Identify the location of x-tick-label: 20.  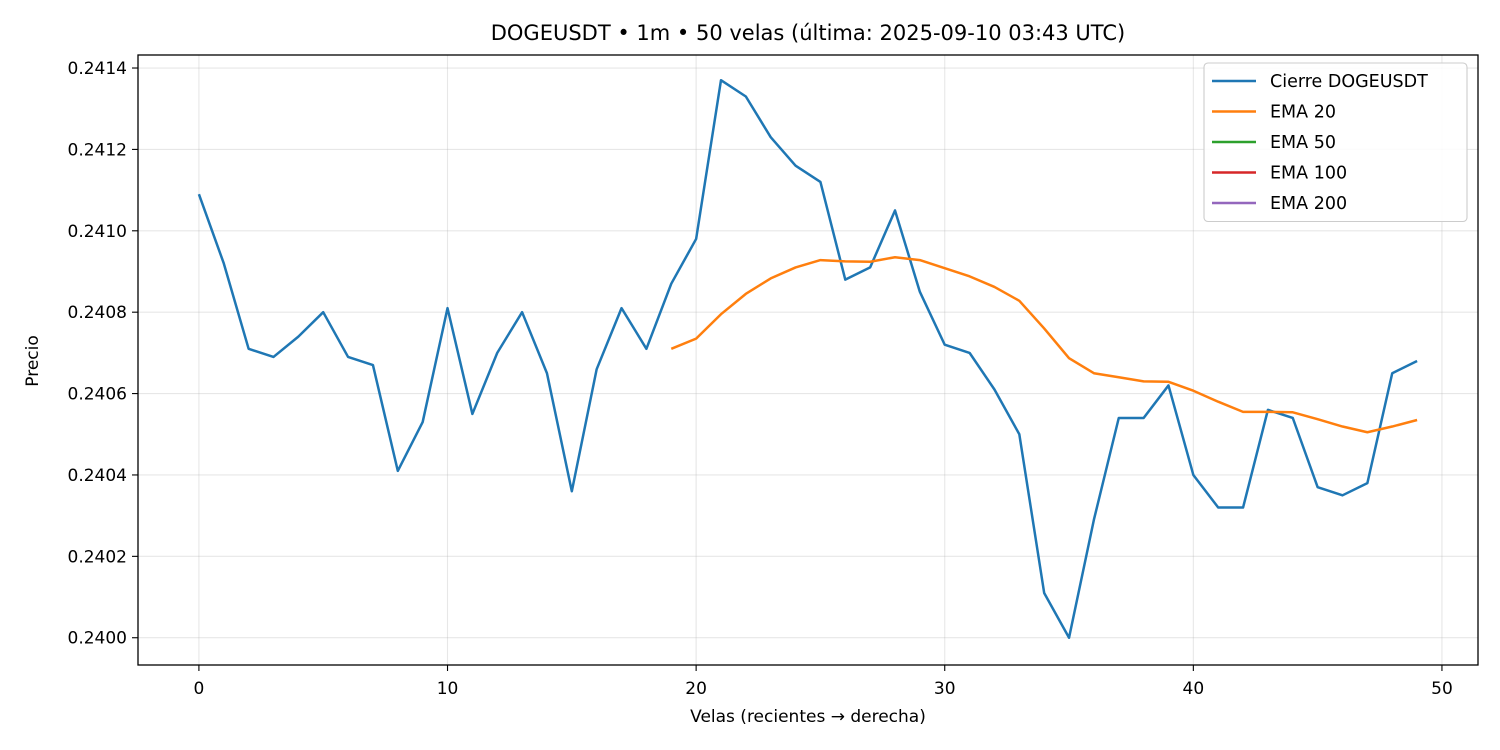
(696, 689).